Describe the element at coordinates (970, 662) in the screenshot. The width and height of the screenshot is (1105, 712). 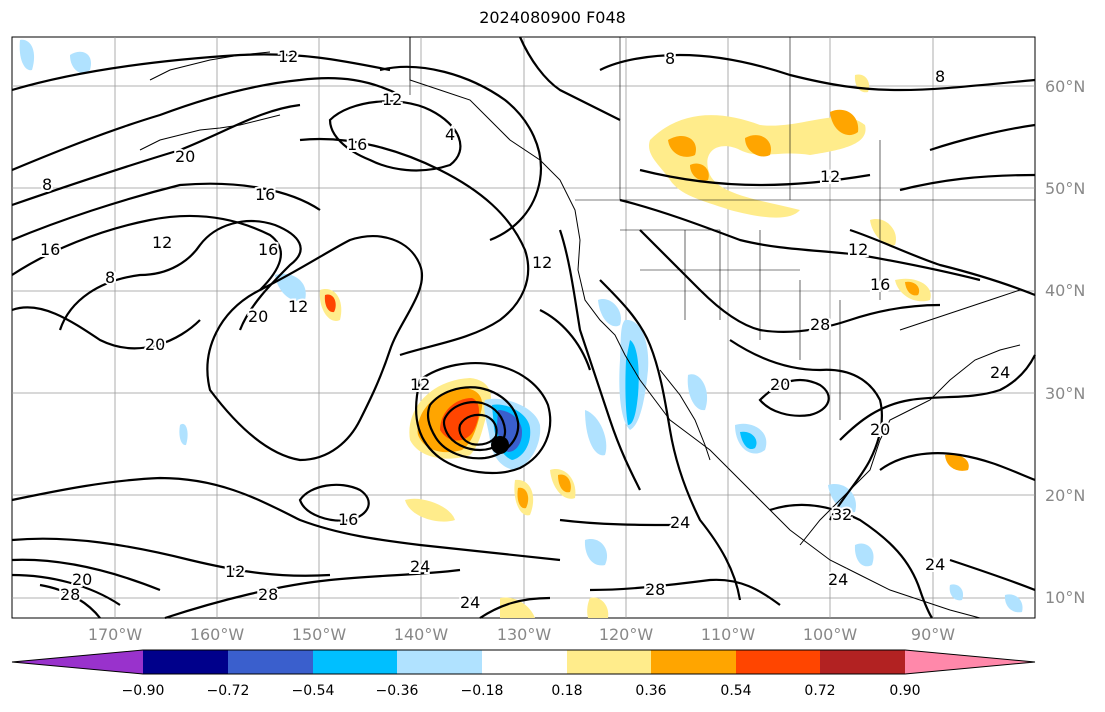
I see `colorbar-extend-right` at that location.